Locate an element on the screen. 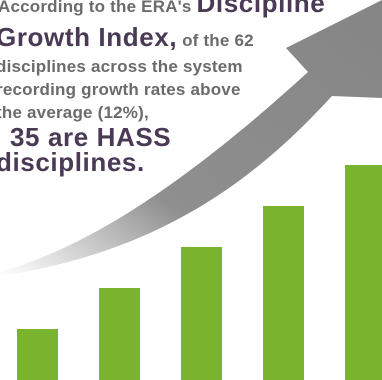 The image size is (382, 380). caption-line-2-rest: of the 62 is located at coordinates (215, 40).